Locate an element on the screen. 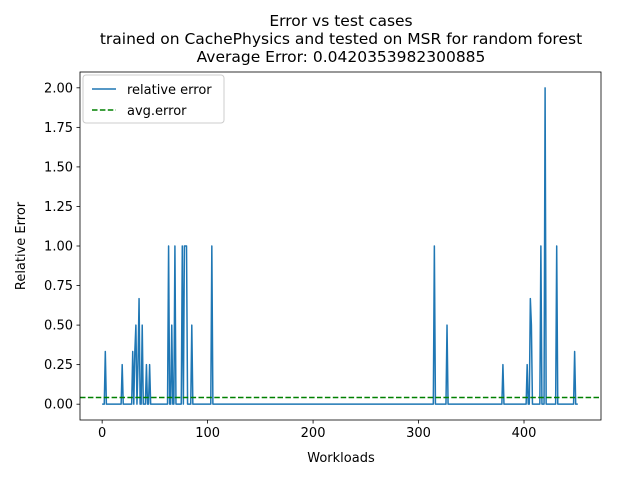 This screenshot has width=640, height=480. y-tick-label: 1.50 is located at coordinates (58, 167).